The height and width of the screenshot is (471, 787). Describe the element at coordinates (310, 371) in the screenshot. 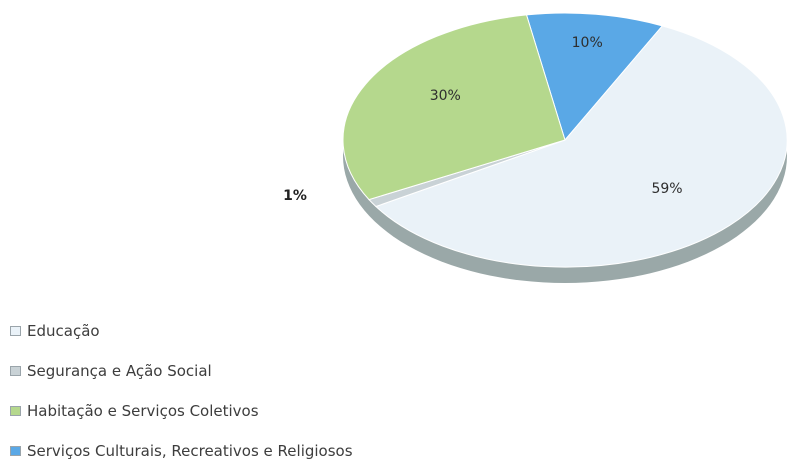

I see `legend-item-seguranca: Segurança e Ação Social` at that location.